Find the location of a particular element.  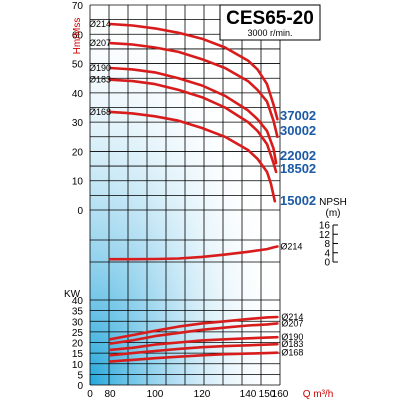

head-impeller-label: Ø183 is located at coordinates (100, 80).